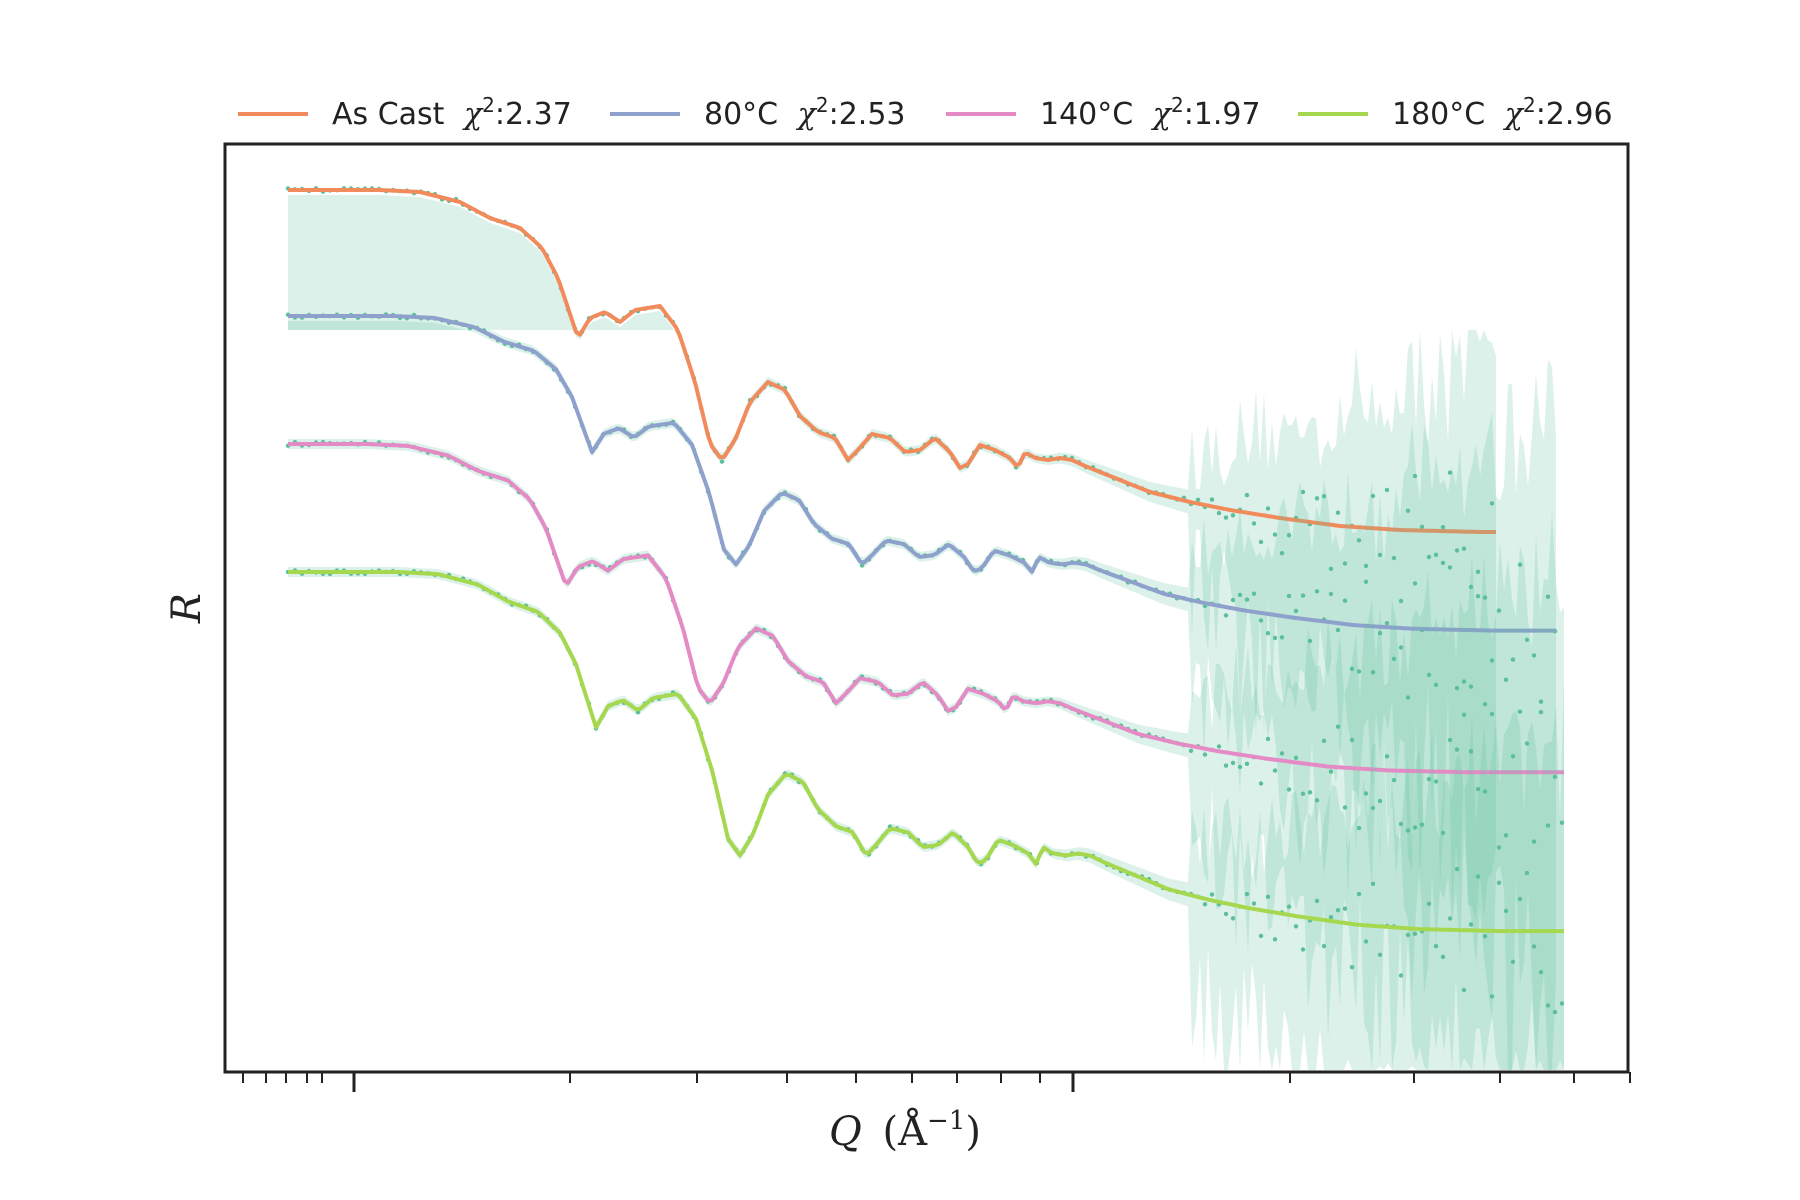 The width and height of the screenshot is (1800, 1200). Describe the element at coordinates (187, 608) in the screenshot. I see `y-axis-label: R` at that location.